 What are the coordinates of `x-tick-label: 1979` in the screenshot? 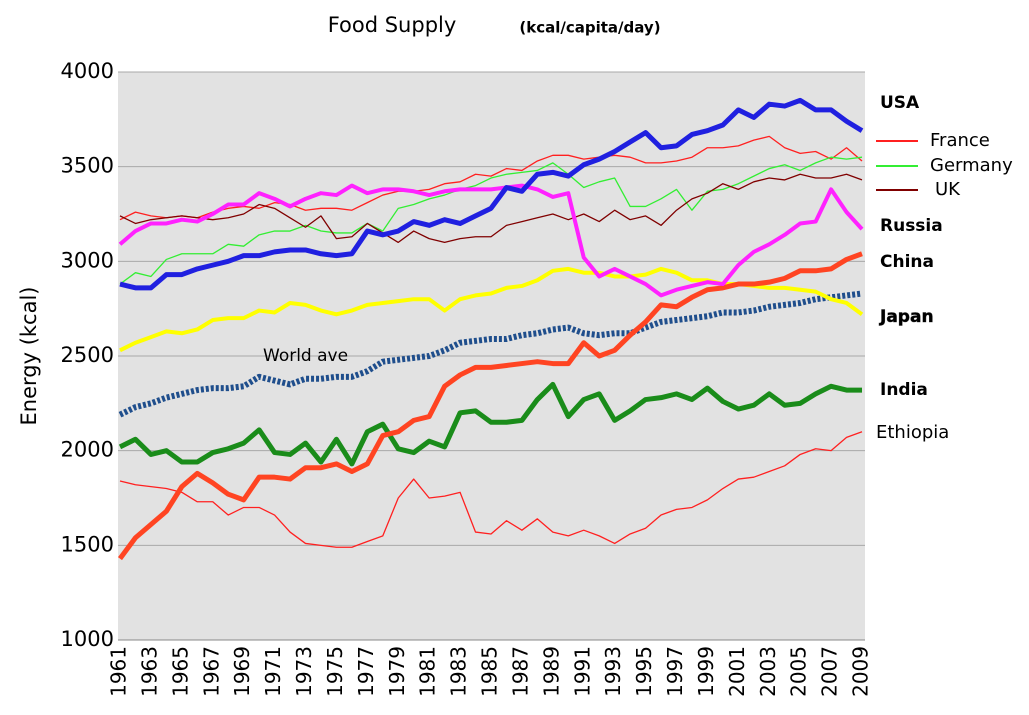 It's located at (397, 671).